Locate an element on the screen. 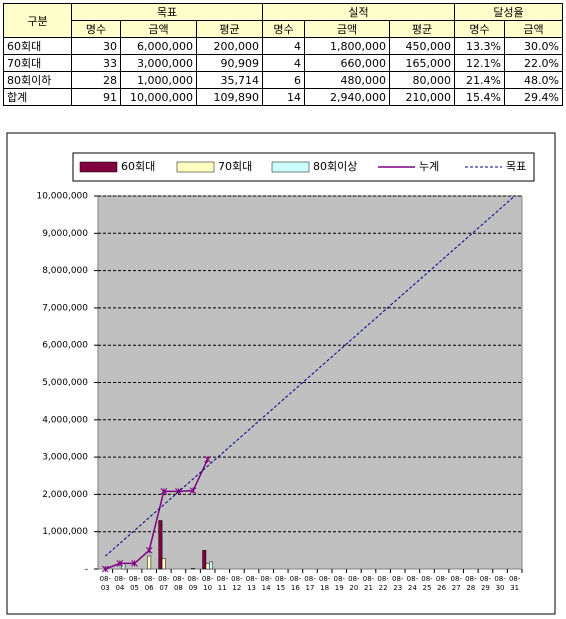 The width and height of the screenshot is (566, 619). x-tick-label: 08-15 is located at coordinates (281, 583).